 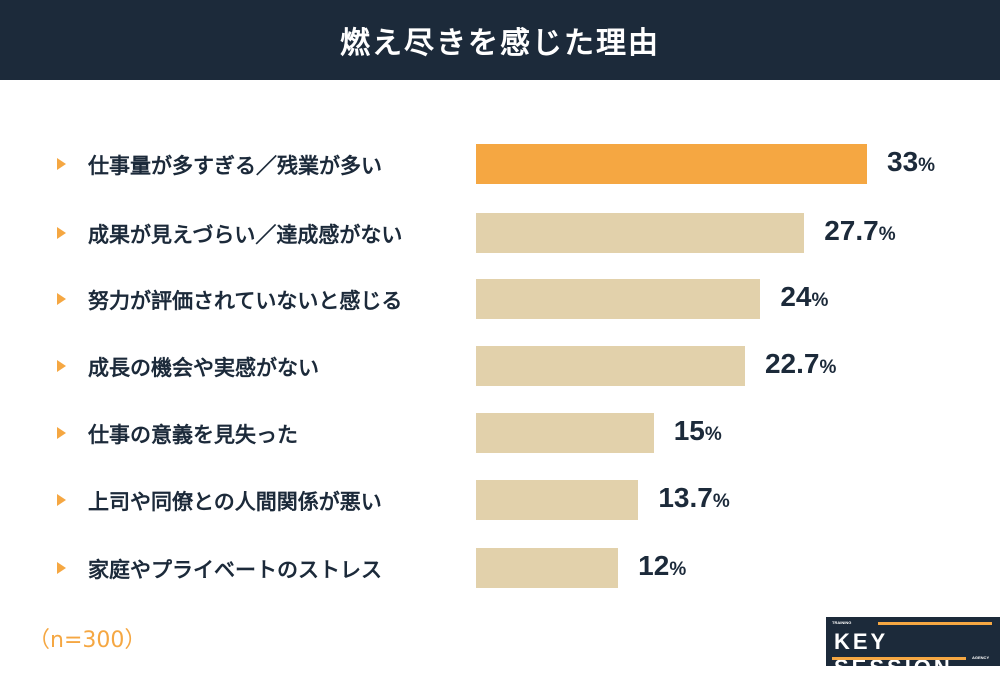 I want to click on logo-bottom-text: AGENCY, so click(x=981, y=657).